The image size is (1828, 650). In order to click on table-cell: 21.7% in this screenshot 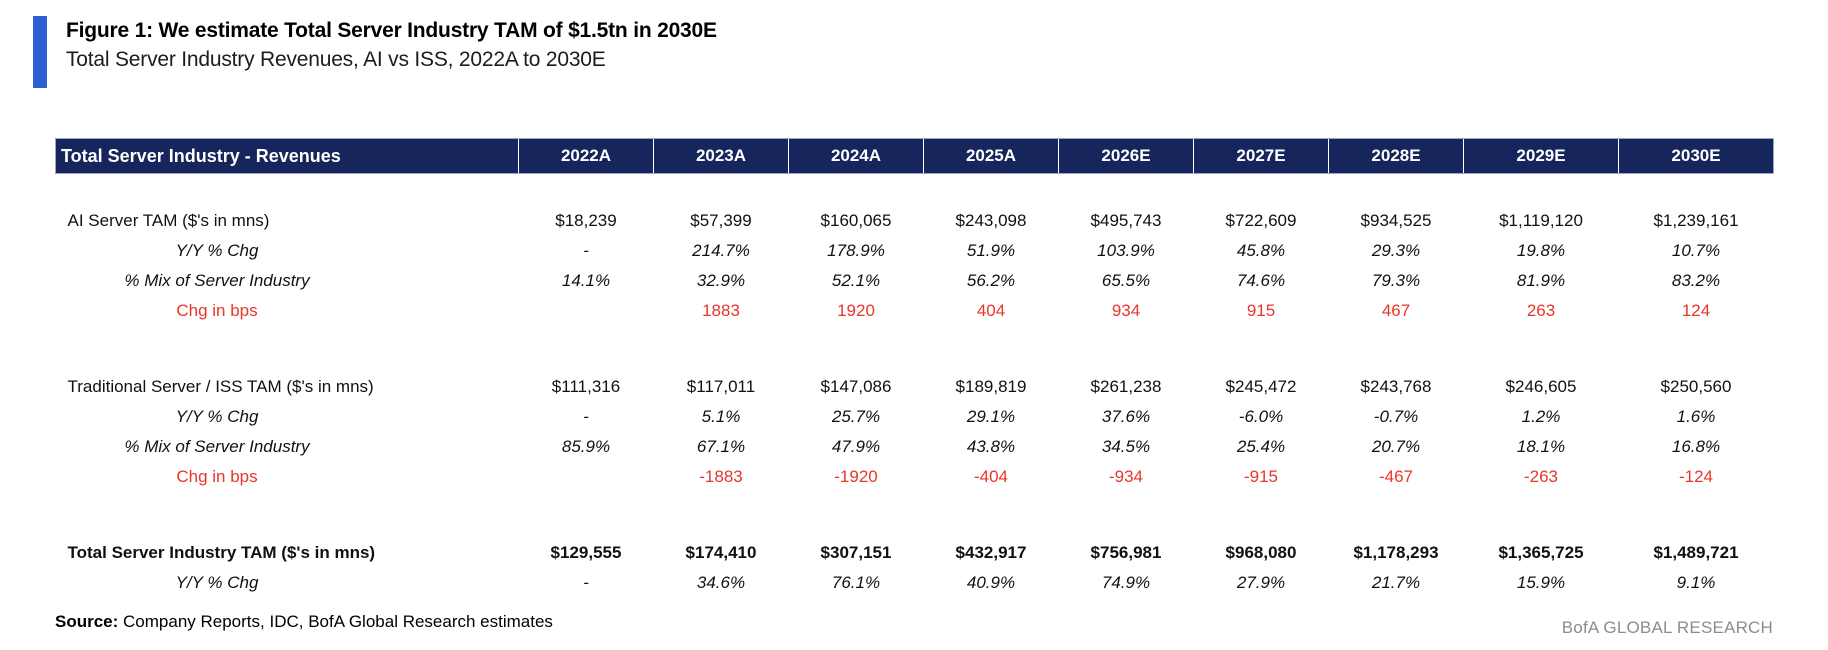, I will do `click(1396, 582)`.